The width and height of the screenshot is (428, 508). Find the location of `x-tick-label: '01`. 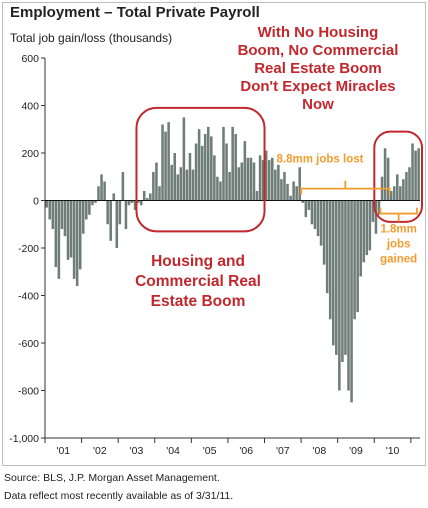

x-tick-label: '01 is located at coordinates (63, 451).